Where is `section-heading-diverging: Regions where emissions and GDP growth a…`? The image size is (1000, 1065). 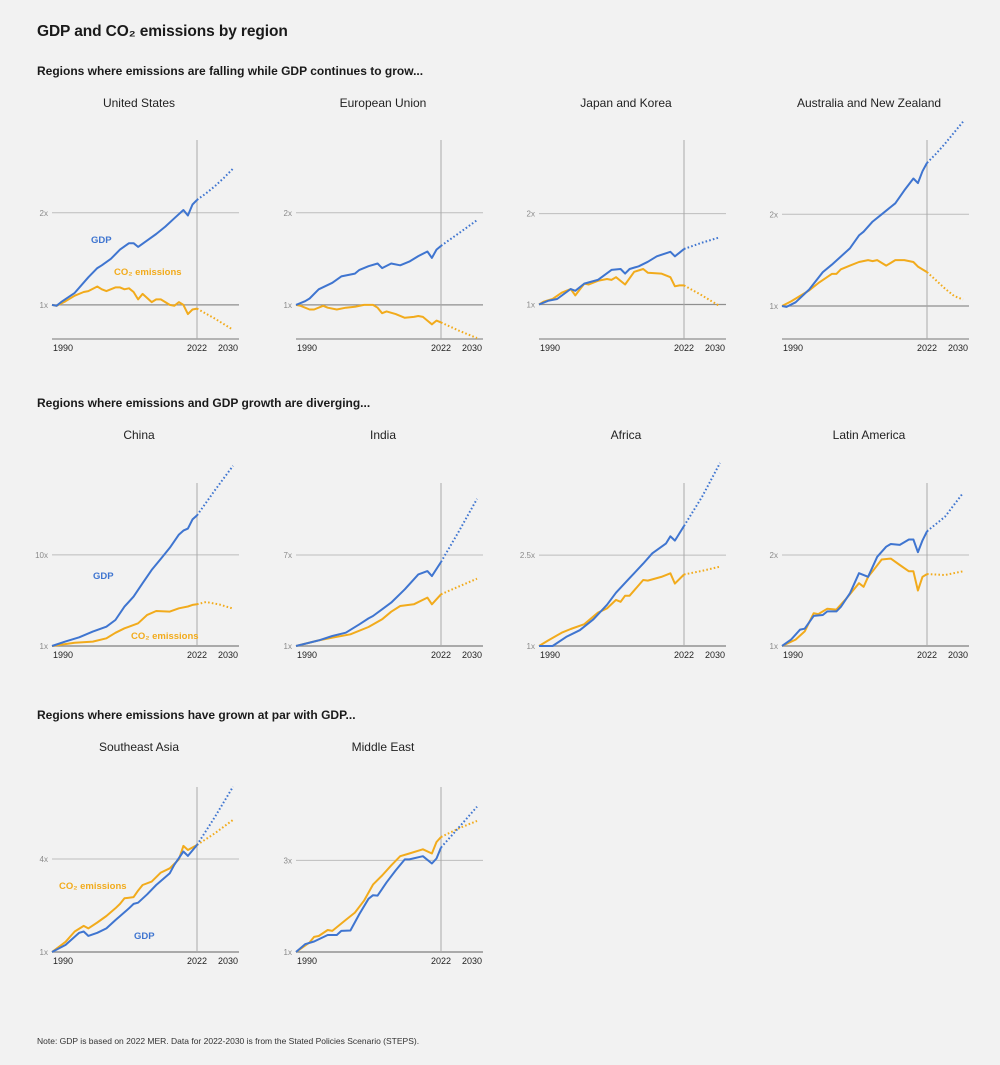 section-heading-diverging: Regions where emissions and GDP growth a… is located at coordinates (204, 403).